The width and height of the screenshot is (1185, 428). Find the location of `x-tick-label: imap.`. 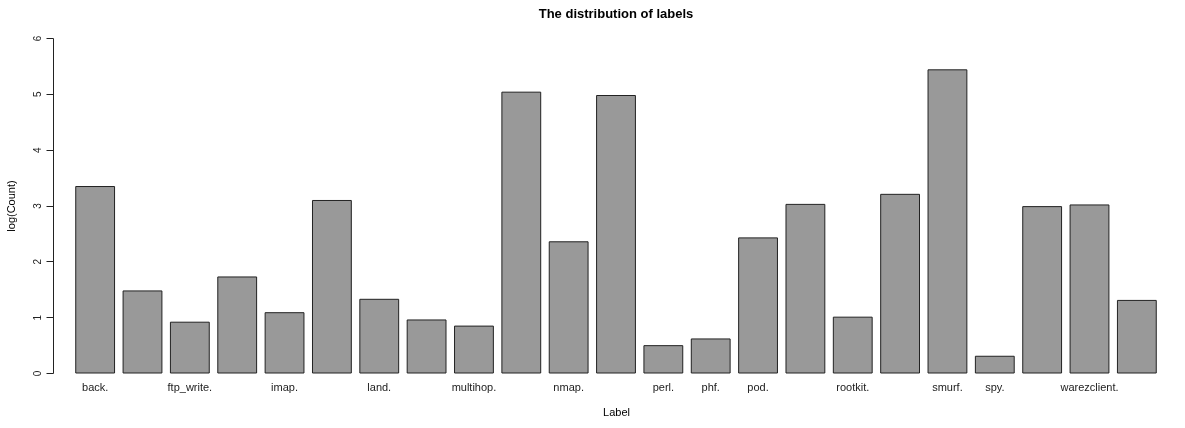

x-tick-label: imap. is located at coordinates (284, 386).